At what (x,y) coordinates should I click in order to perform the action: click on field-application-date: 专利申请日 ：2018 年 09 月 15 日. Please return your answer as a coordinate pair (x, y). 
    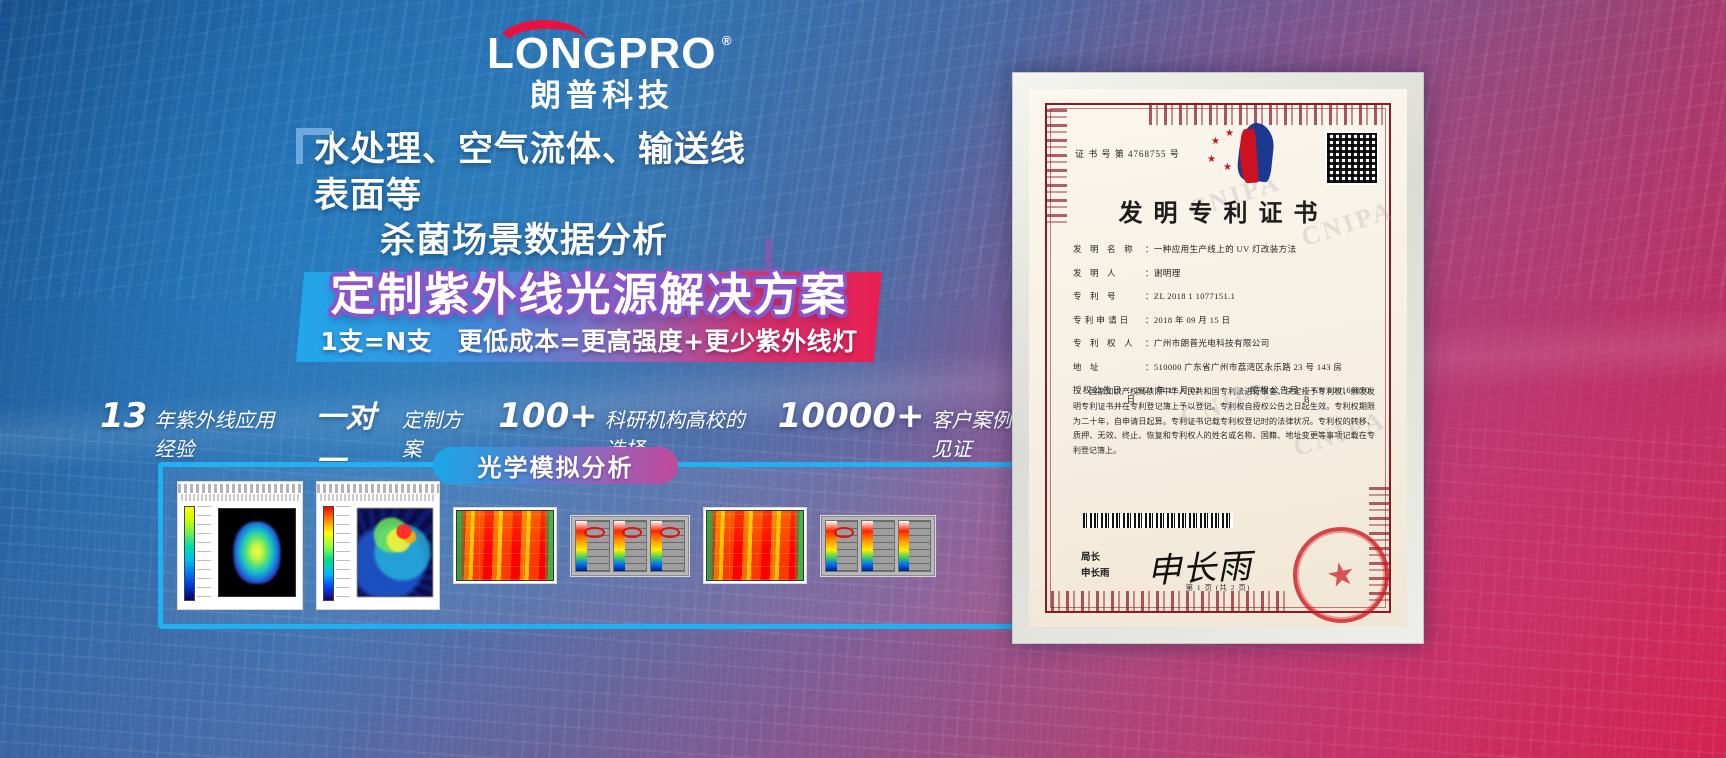
    Looking at the image, I should click on (1225, 319).